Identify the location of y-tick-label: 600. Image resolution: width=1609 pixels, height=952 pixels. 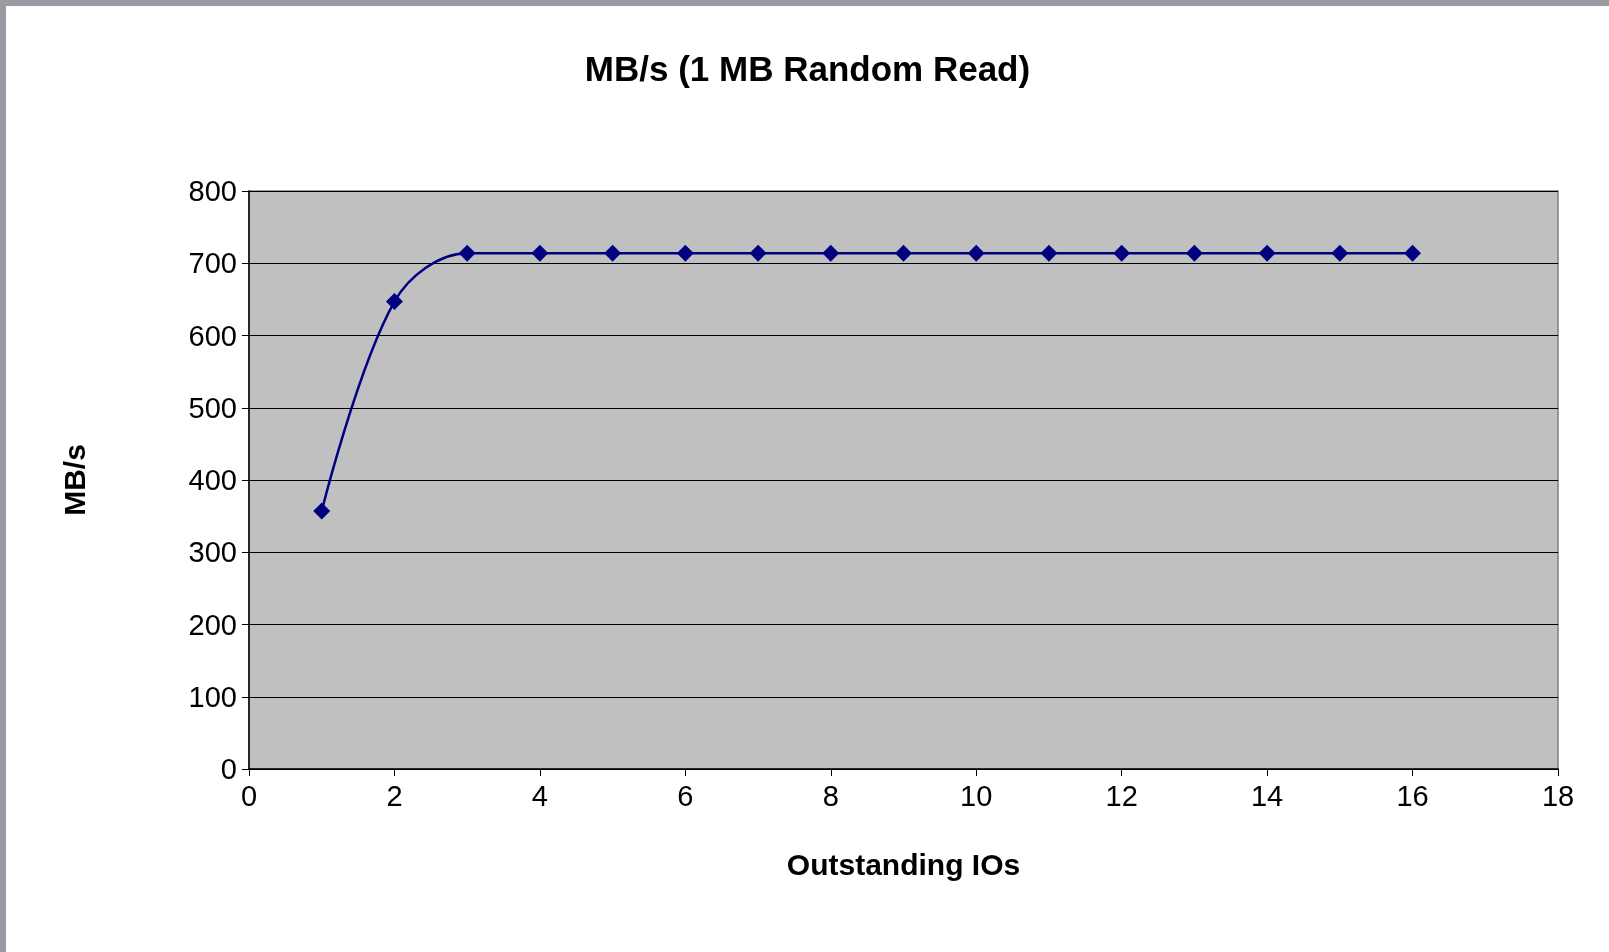
(212, 335).